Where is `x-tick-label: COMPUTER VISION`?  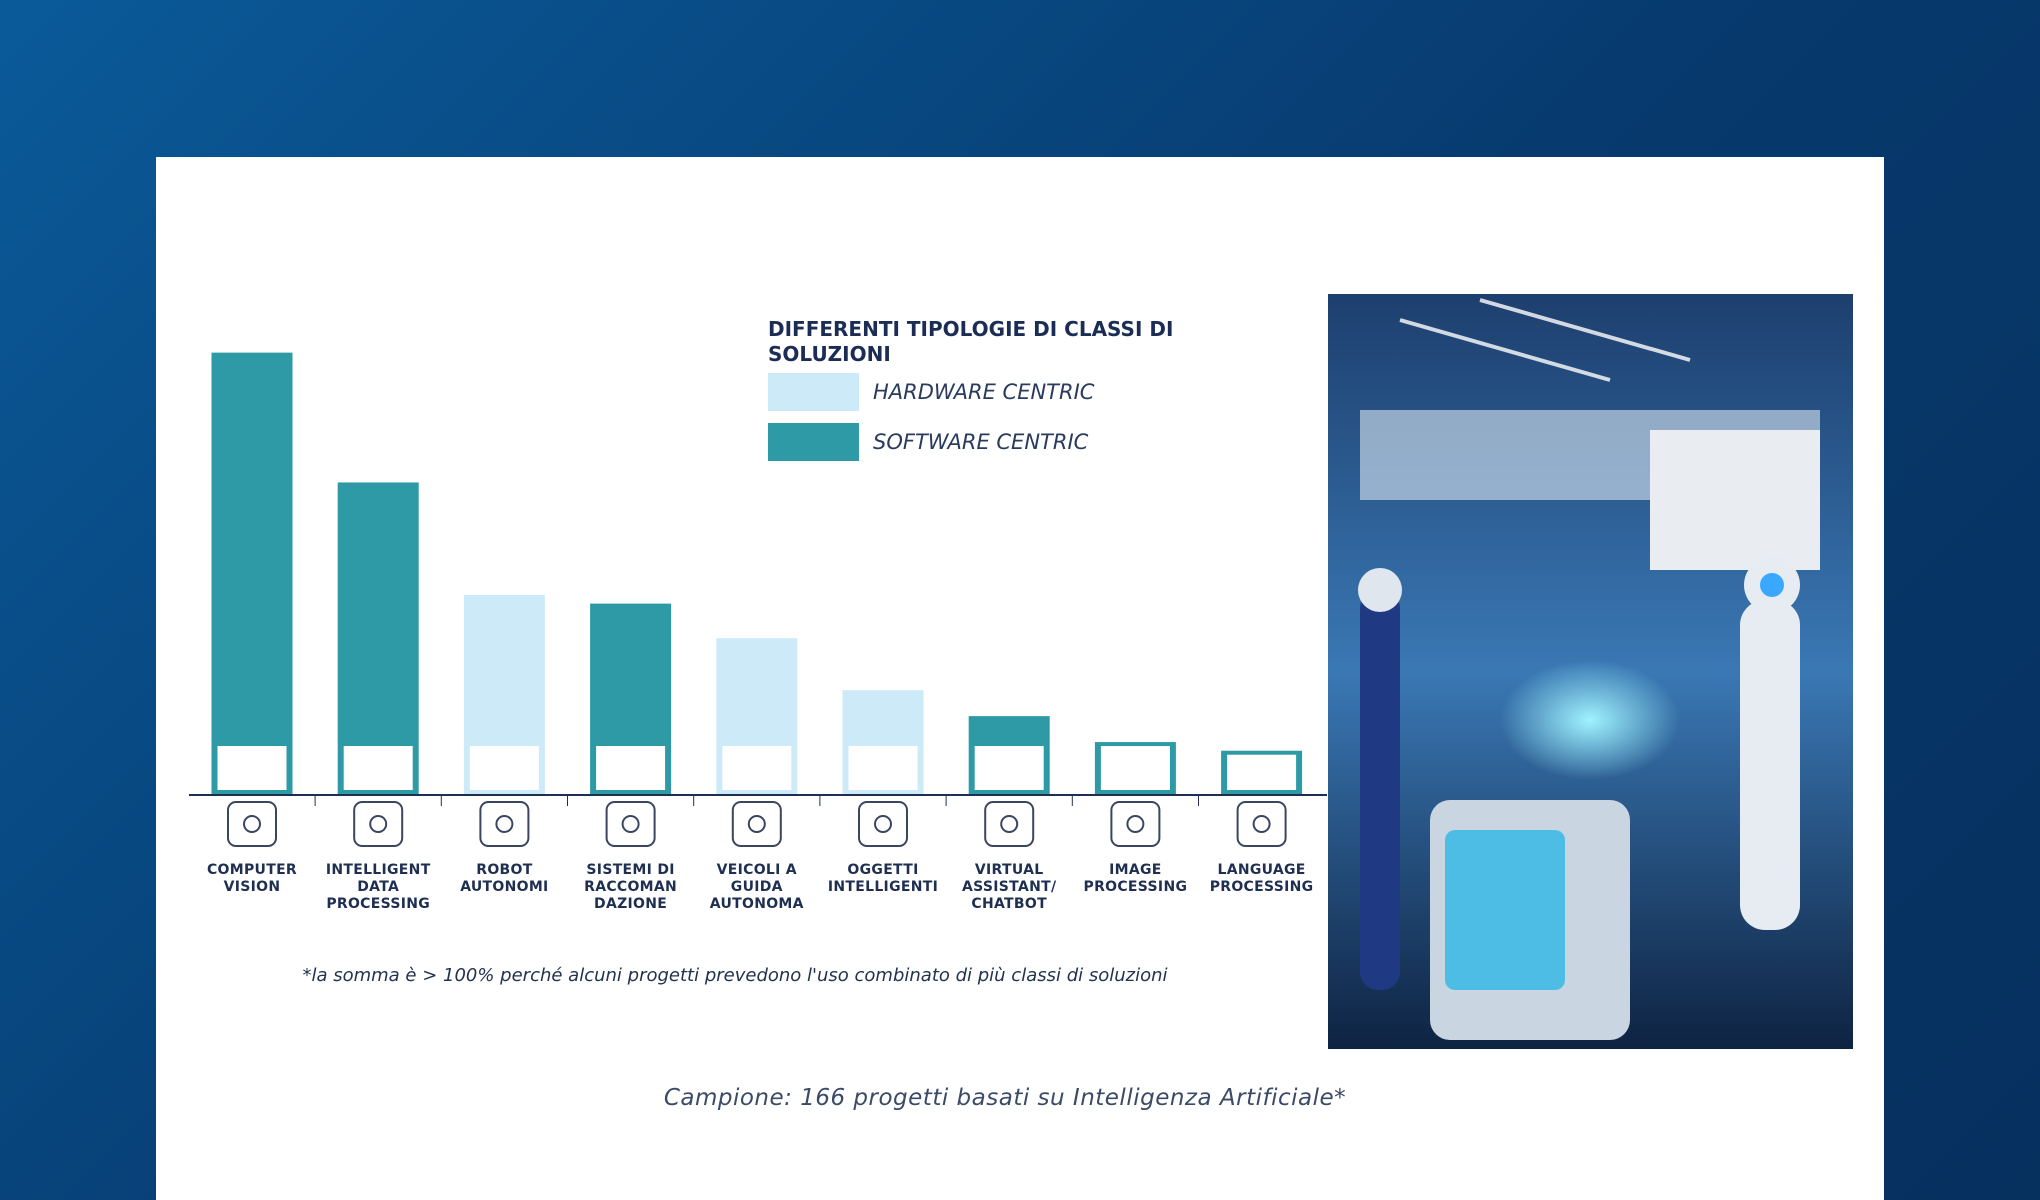
x-tick-label: COMPUTER VISION is located at coordinates (252, 878).